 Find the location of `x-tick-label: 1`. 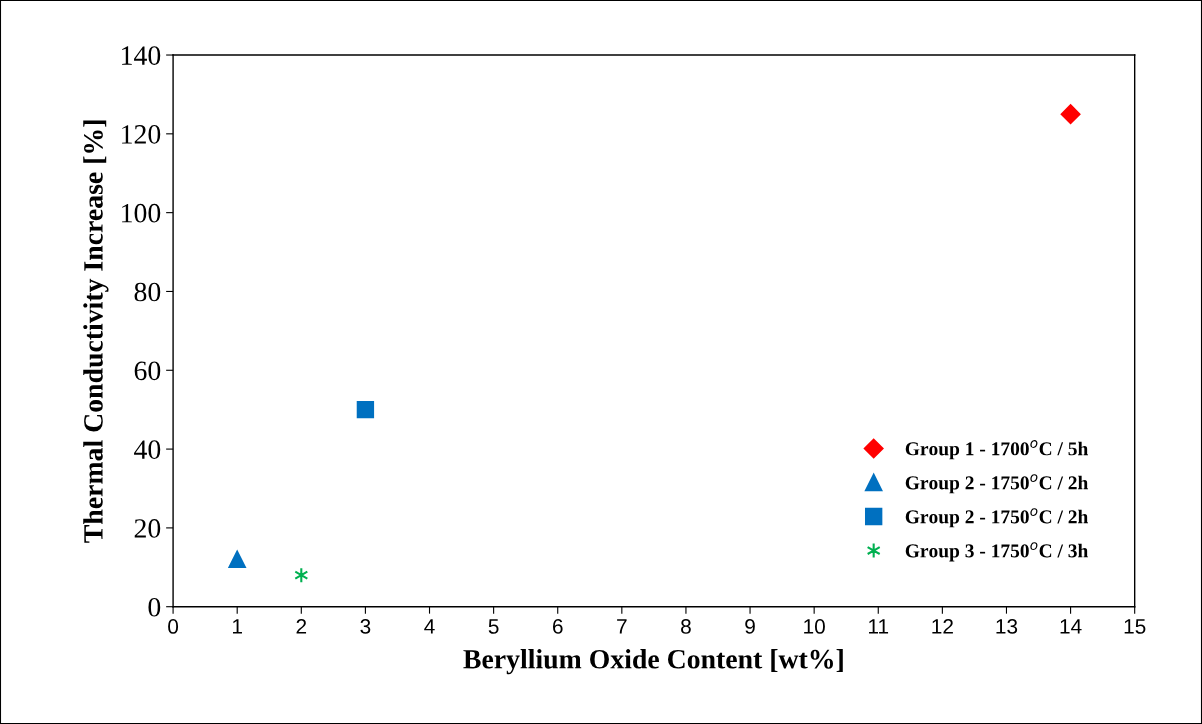

x-tick-label: 1 is located at coordinates (237, 626).